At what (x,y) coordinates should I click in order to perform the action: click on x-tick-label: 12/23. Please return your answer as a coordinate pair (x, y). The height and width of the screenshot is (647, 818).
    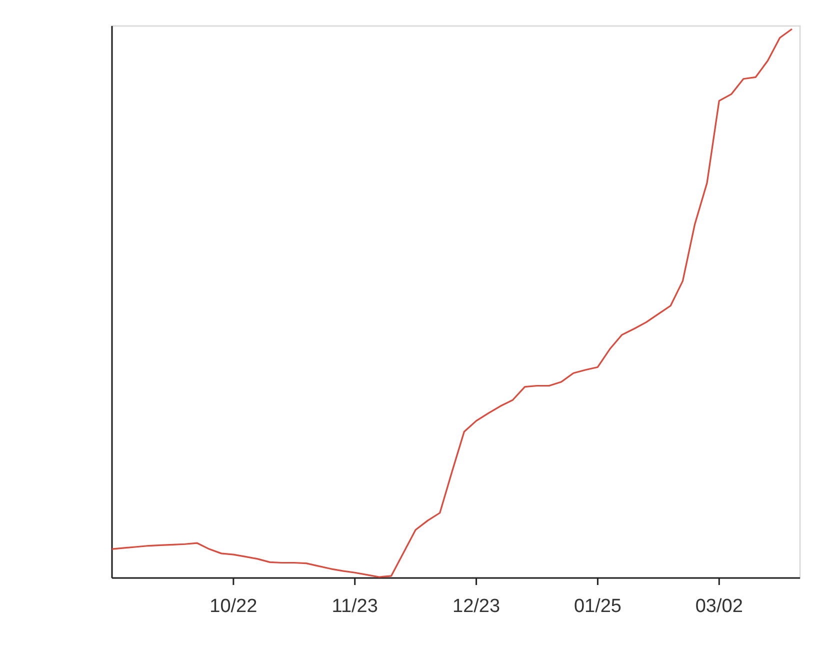
    Looking at the image, I should click on (476, 606).